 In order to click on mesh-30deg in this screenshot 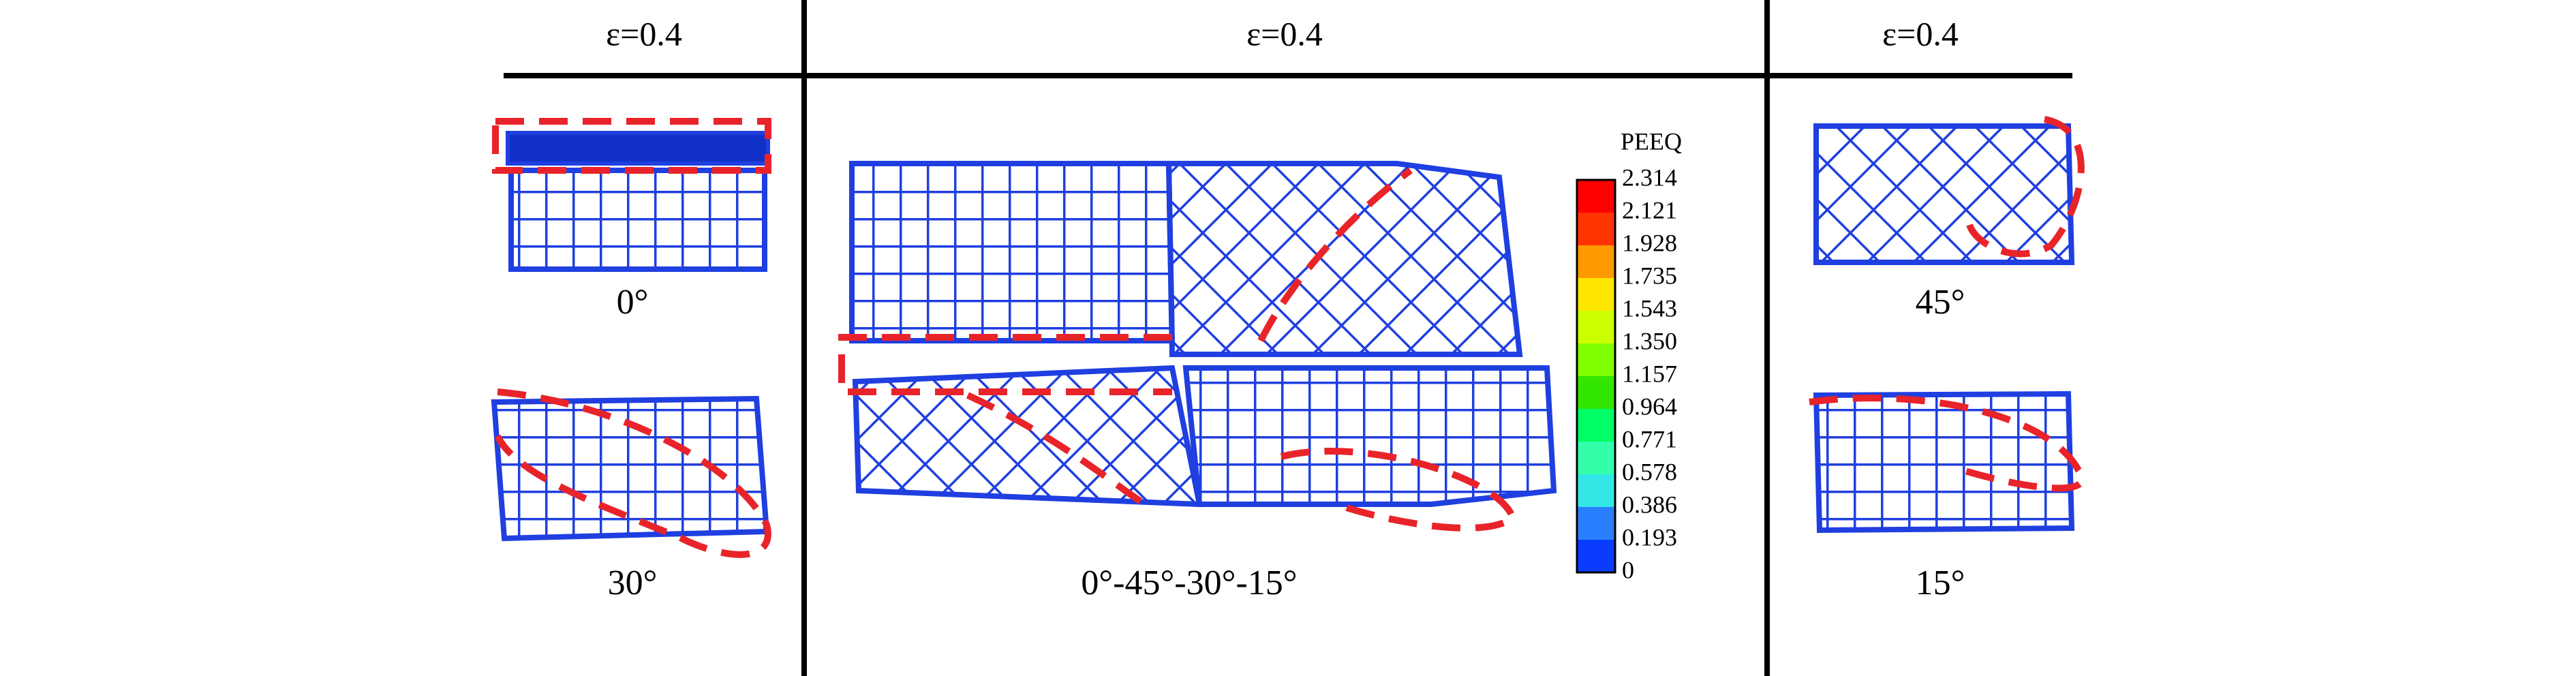, I will do `click(631, 473)`.